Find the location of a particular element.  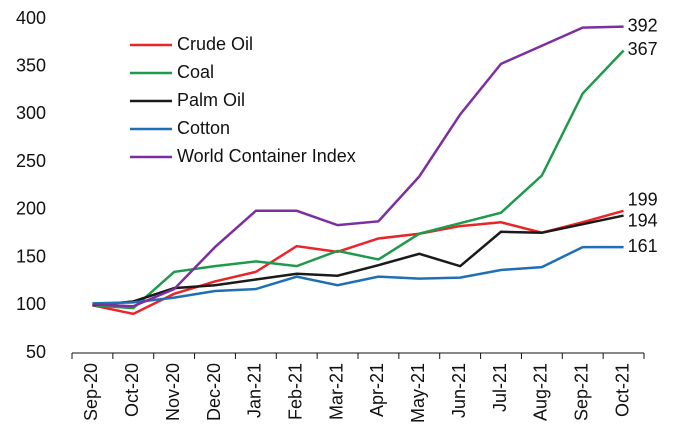

x-tick-label: Dec-20 is located at coordinates (214, 392).